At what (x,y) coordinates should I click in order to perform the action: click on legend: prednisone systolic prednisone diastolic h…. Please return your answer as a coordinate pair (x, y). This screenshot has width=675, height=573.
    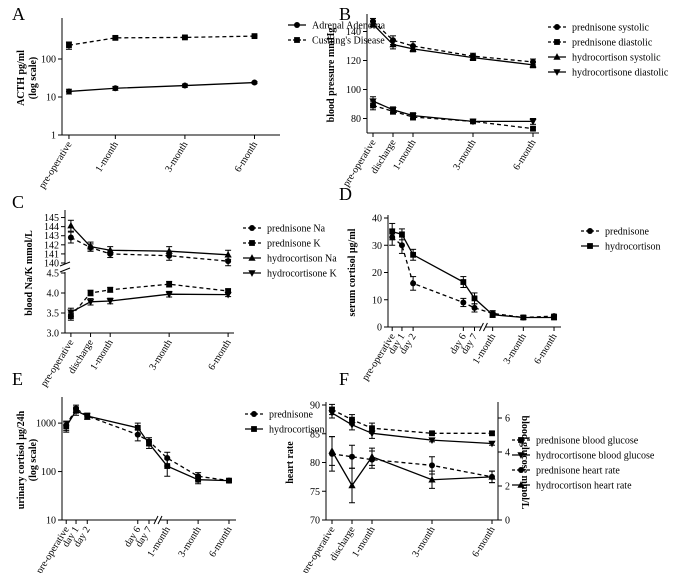
    Looking at the image, I should click on (608, 51).